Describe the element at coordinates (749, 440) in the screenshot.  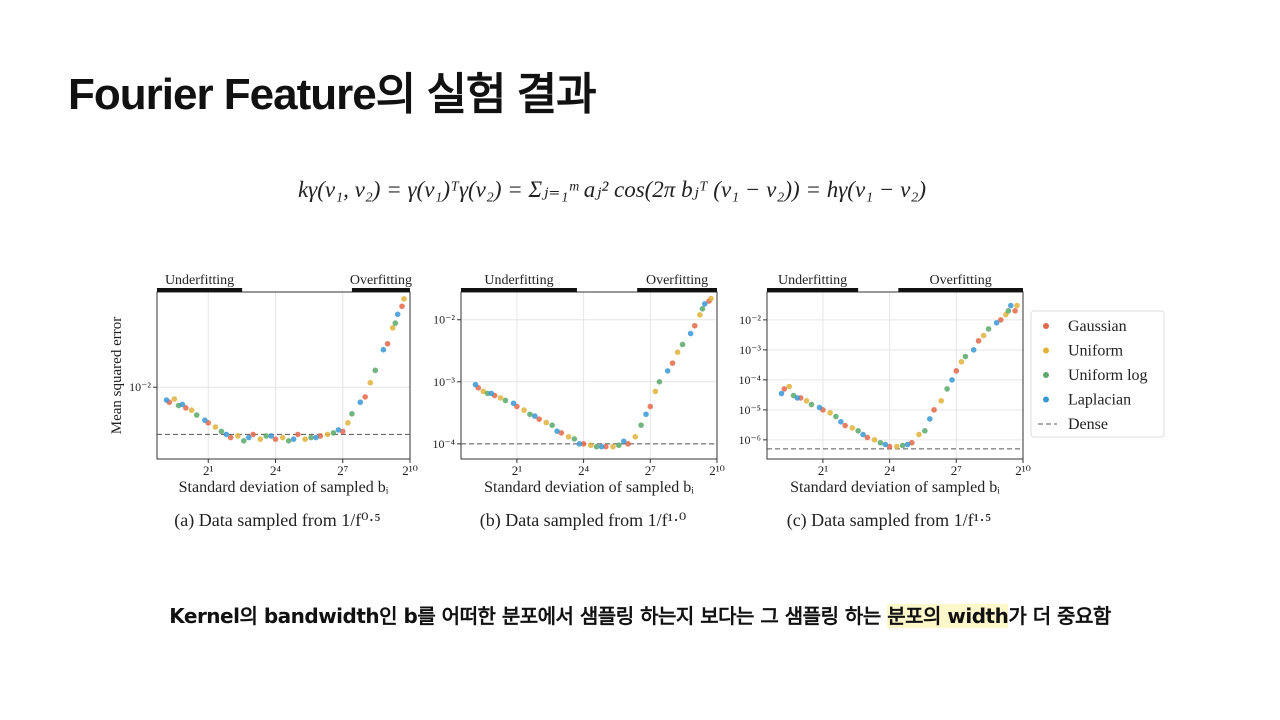
I see `y-tick-label: 10⁻⁶` at that location.